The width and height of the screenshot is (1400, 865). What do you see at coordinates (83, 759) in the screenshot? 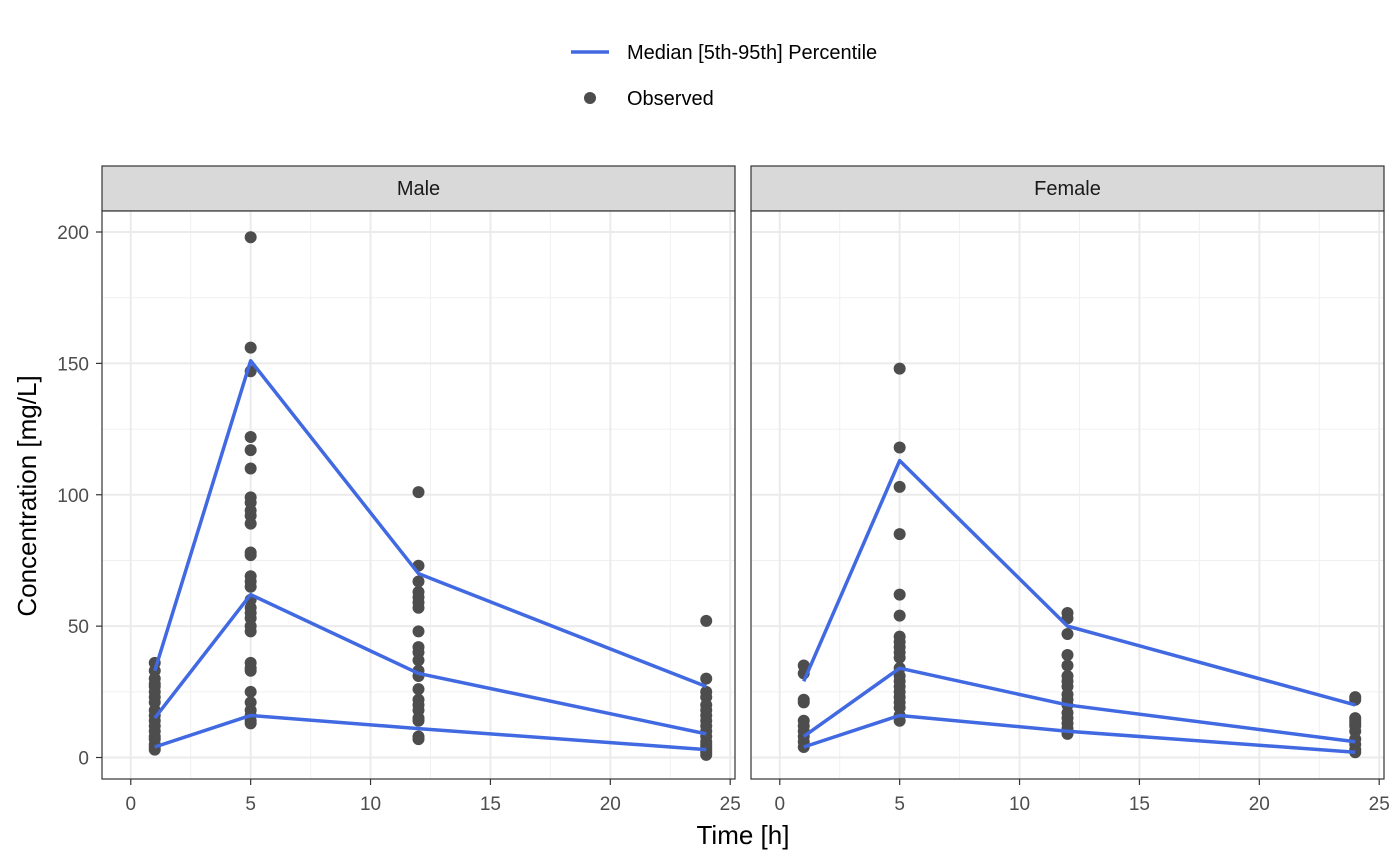
I see `y-tick-label: 0` at bounding box center [83, 759].